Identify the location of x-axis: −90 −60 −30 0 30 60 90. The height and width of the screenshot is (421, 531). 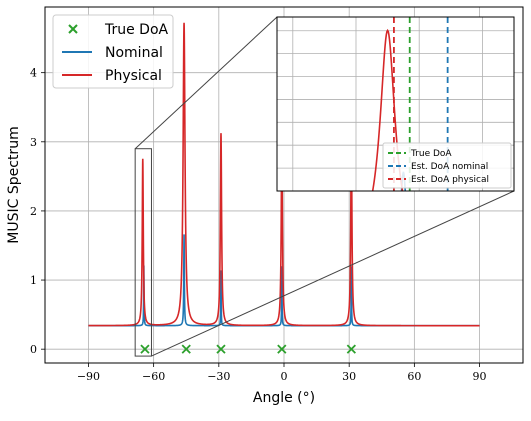
(282, 373).